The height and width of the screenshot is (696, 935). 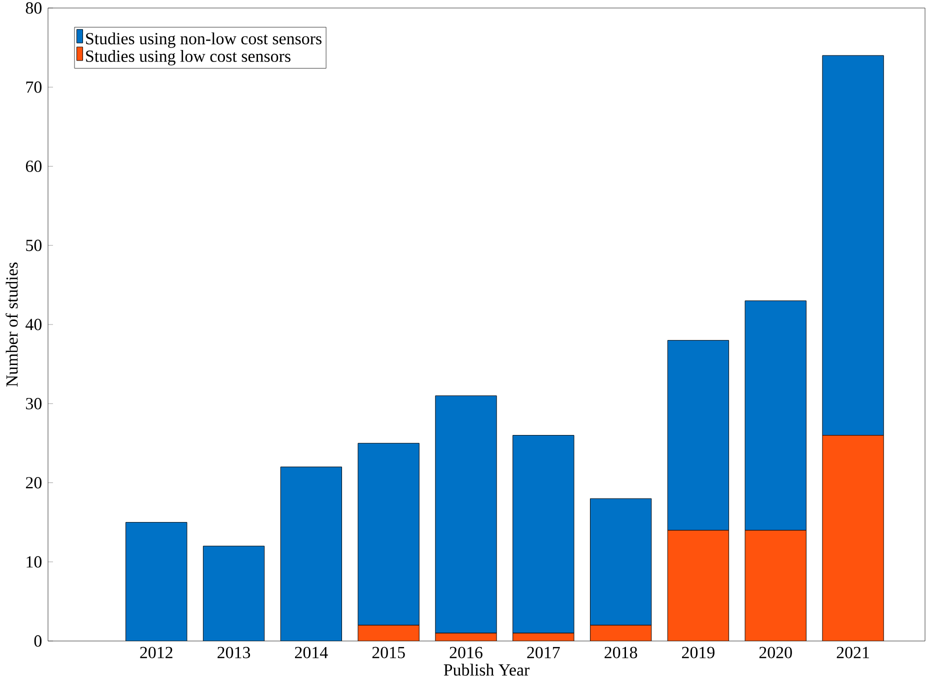 What do you see at coordinates (34, 87) in the screenshot?
I see `y-tick-label: 70` at bounding box center [34, 87].